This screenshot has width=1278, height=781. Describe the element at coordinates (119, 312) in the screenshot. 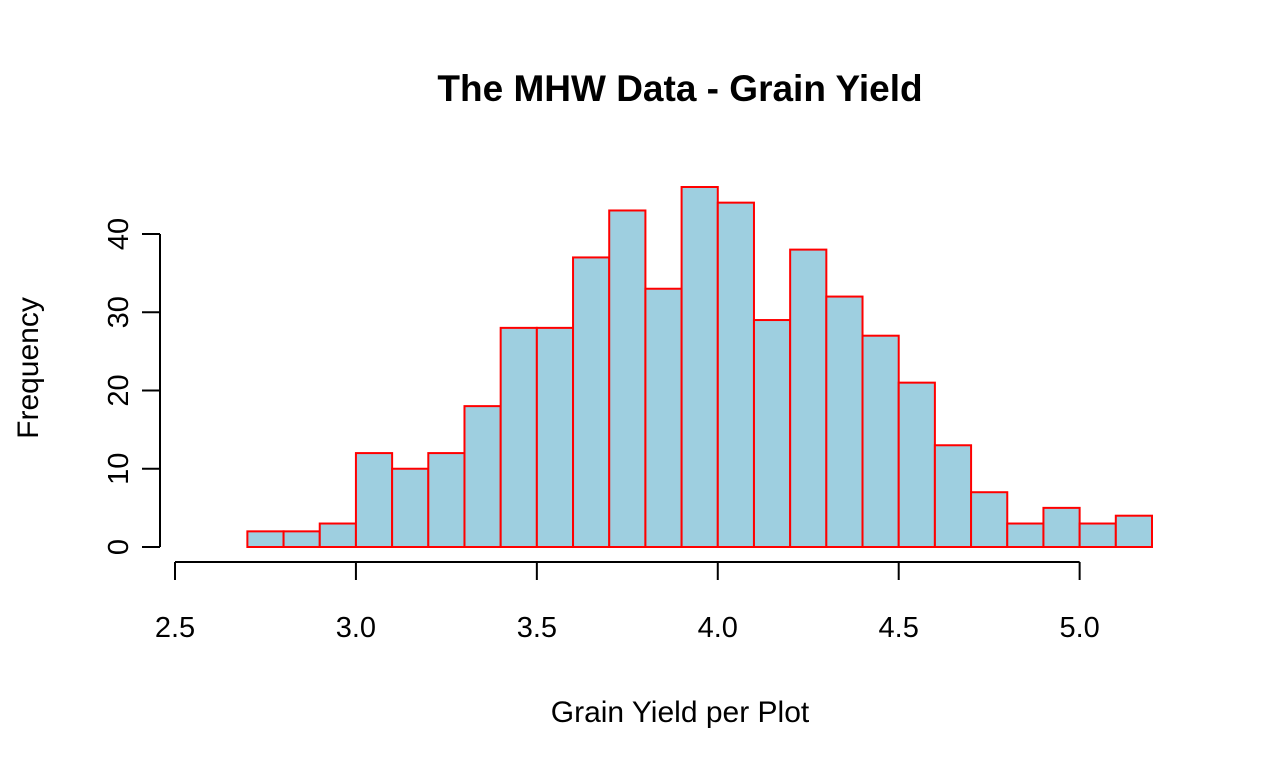

I see `y-tick-label: 30` at that location.